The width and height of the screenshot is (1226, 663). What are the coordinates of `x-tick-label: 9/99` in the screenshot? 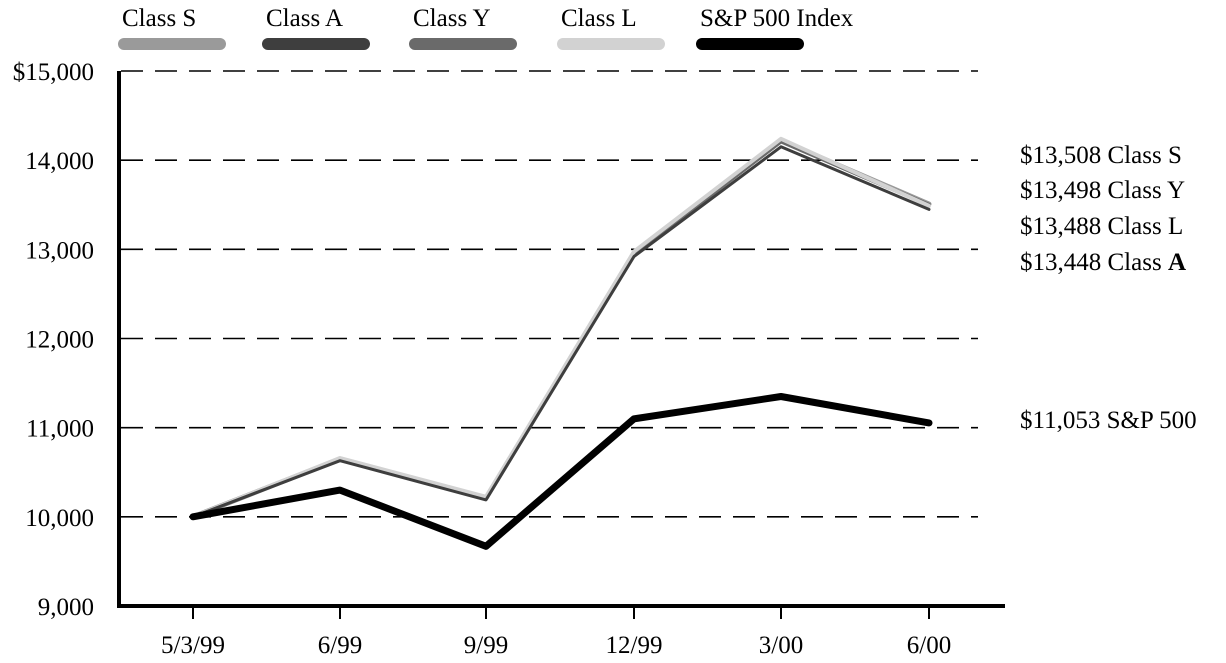 It's located at (486, 645).